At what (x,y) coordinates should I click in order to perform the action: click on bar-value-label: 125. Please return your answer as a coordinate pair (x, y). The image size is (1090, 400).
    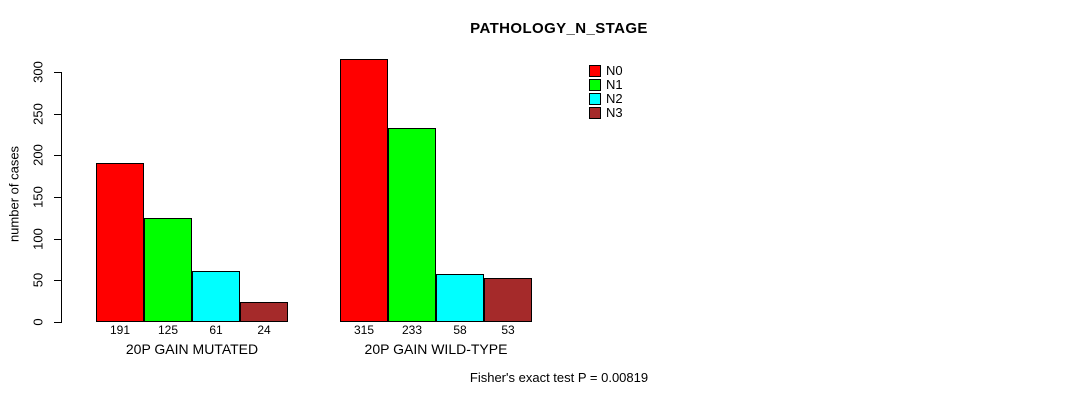
    Looking at the image, I should click on (168, 330).